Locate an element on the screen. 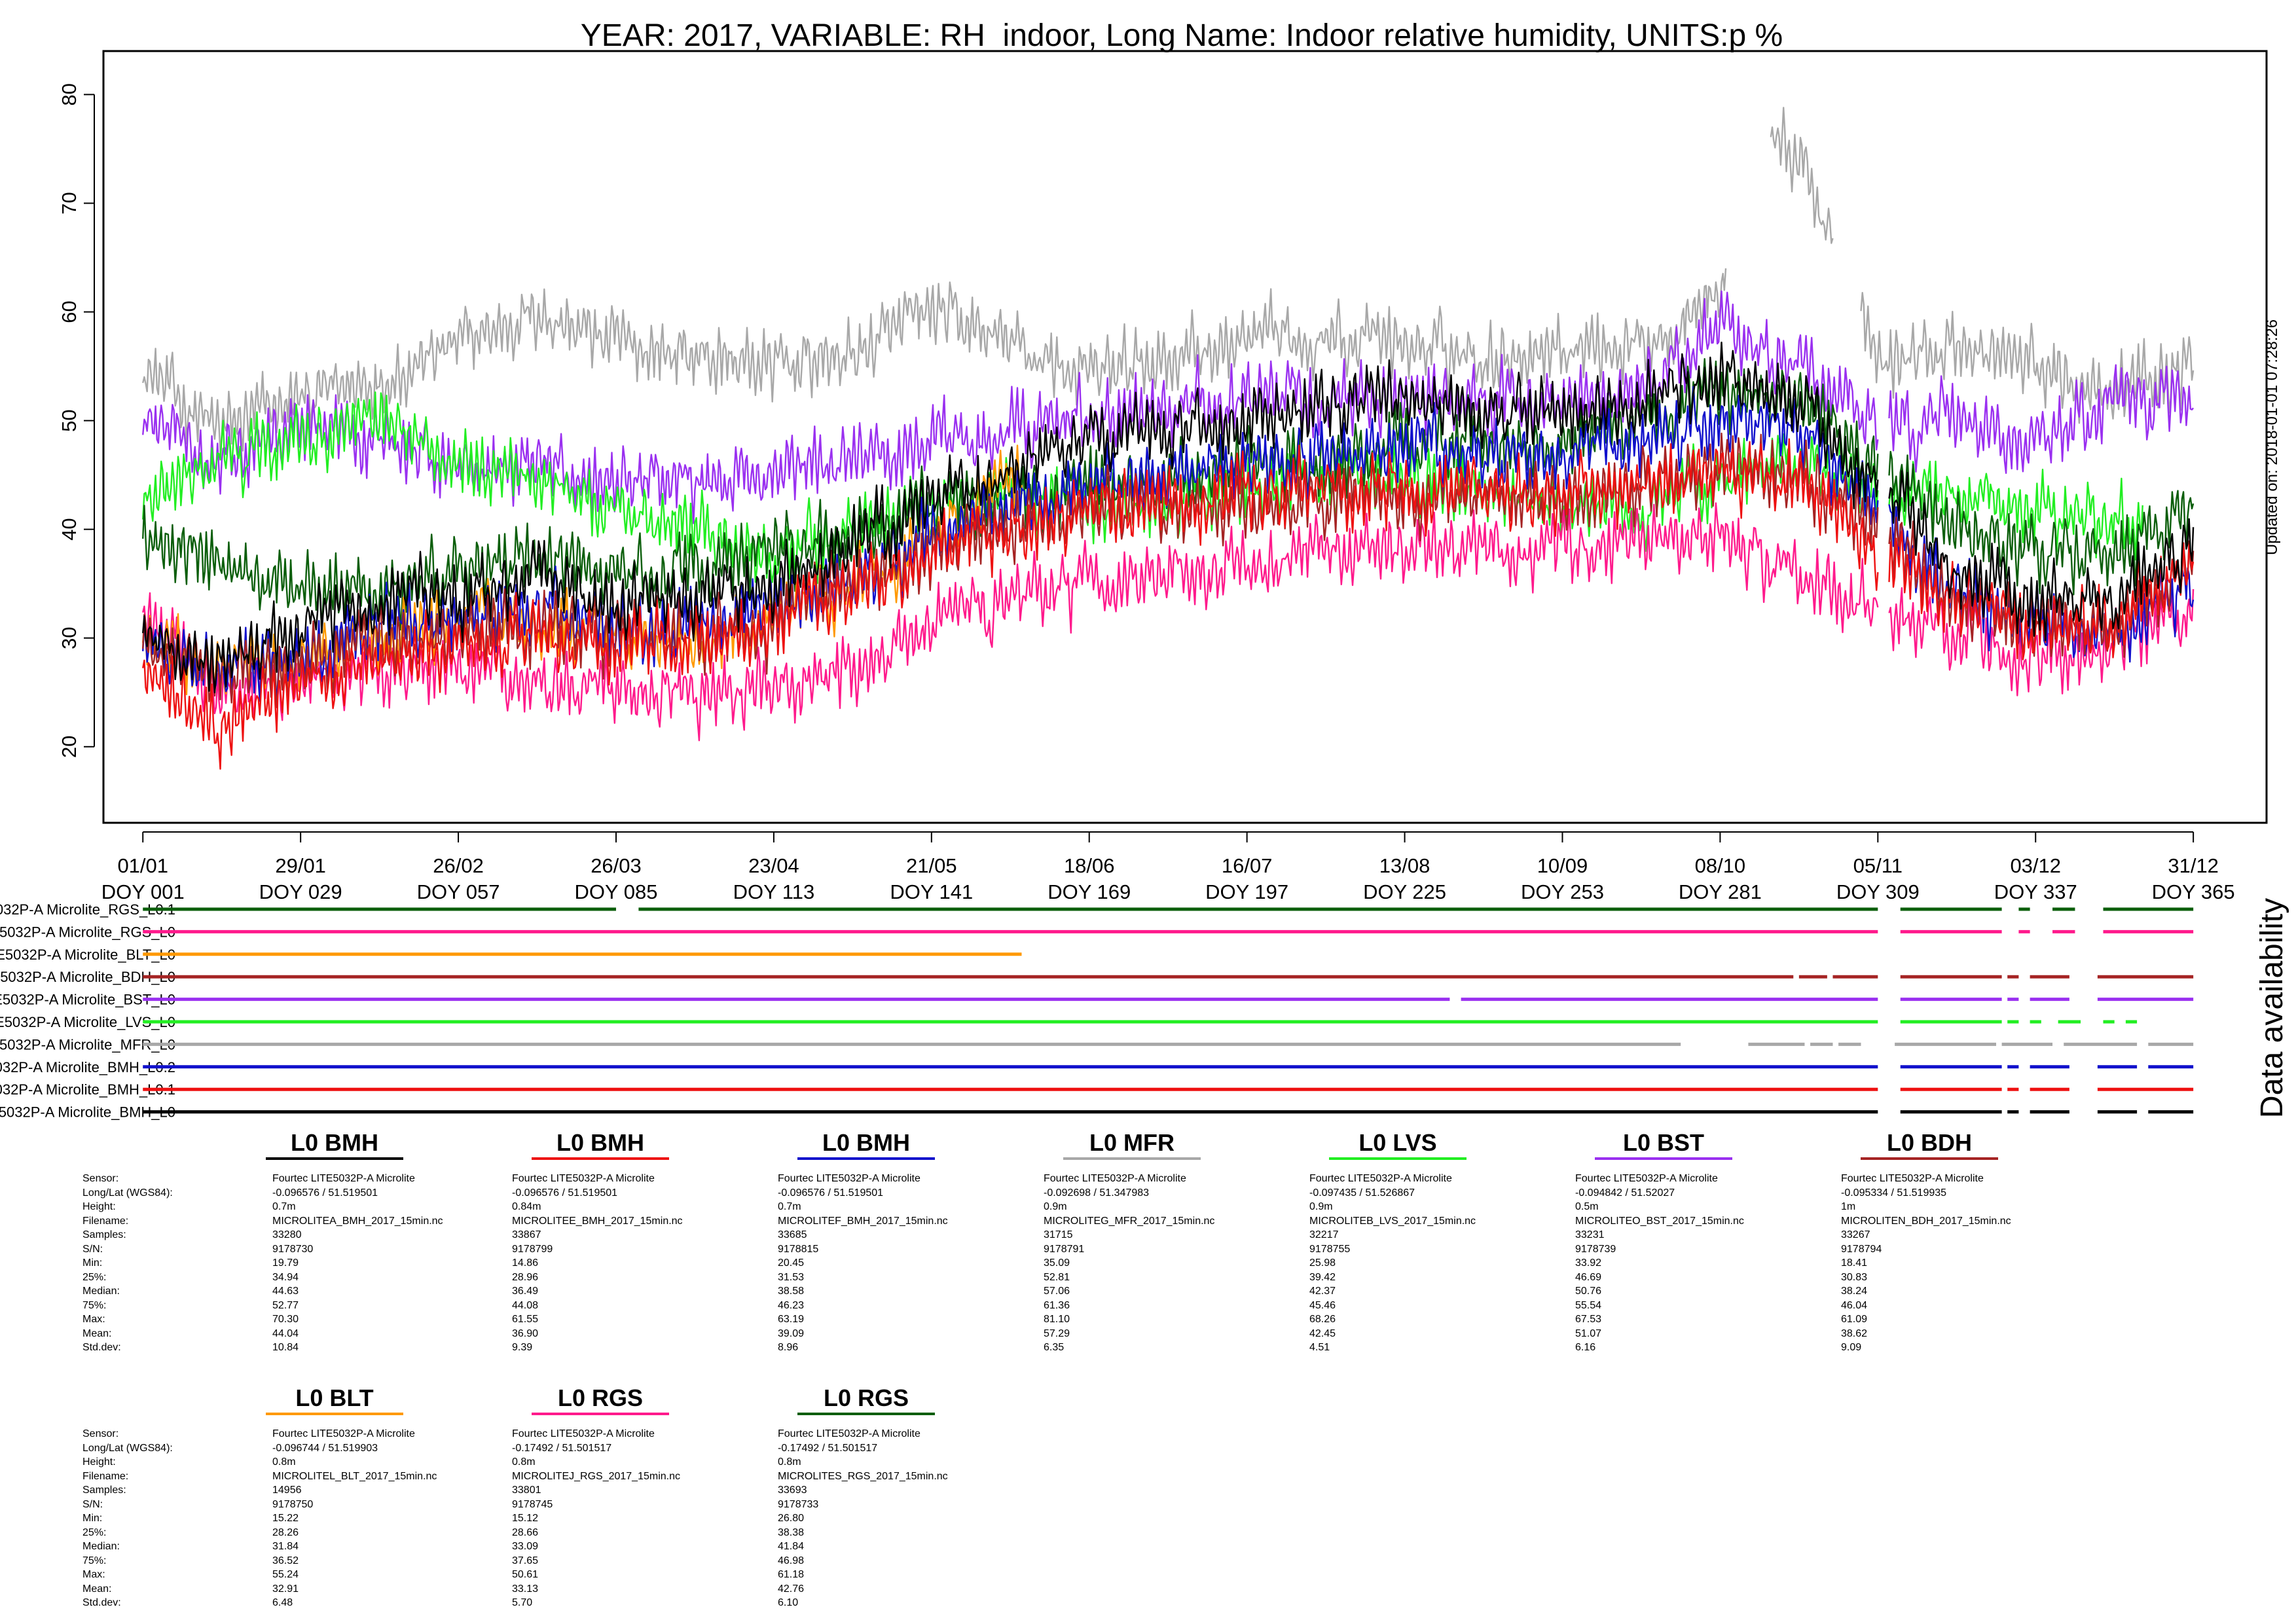  stat-row: 31.53 is located at coordinates (1007, 1278).